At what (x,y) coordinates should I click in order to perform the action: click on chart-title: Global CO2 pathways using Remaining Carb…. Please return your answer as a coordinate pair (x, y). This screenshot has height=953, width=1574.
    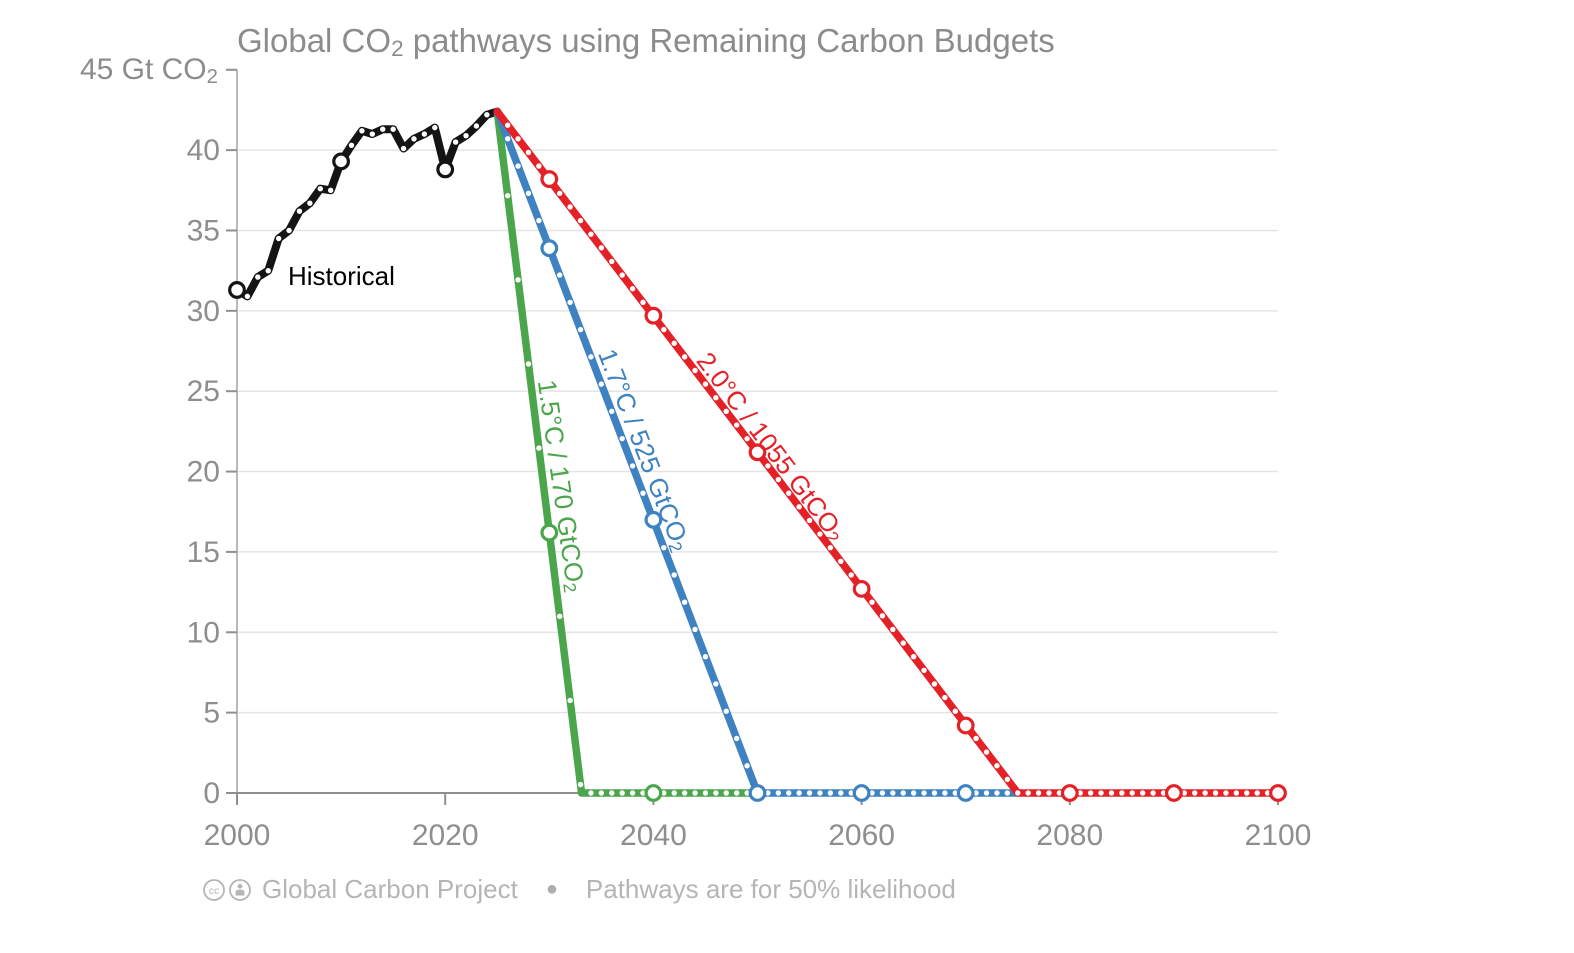
    Looking at the image, I should click on (646, 42).